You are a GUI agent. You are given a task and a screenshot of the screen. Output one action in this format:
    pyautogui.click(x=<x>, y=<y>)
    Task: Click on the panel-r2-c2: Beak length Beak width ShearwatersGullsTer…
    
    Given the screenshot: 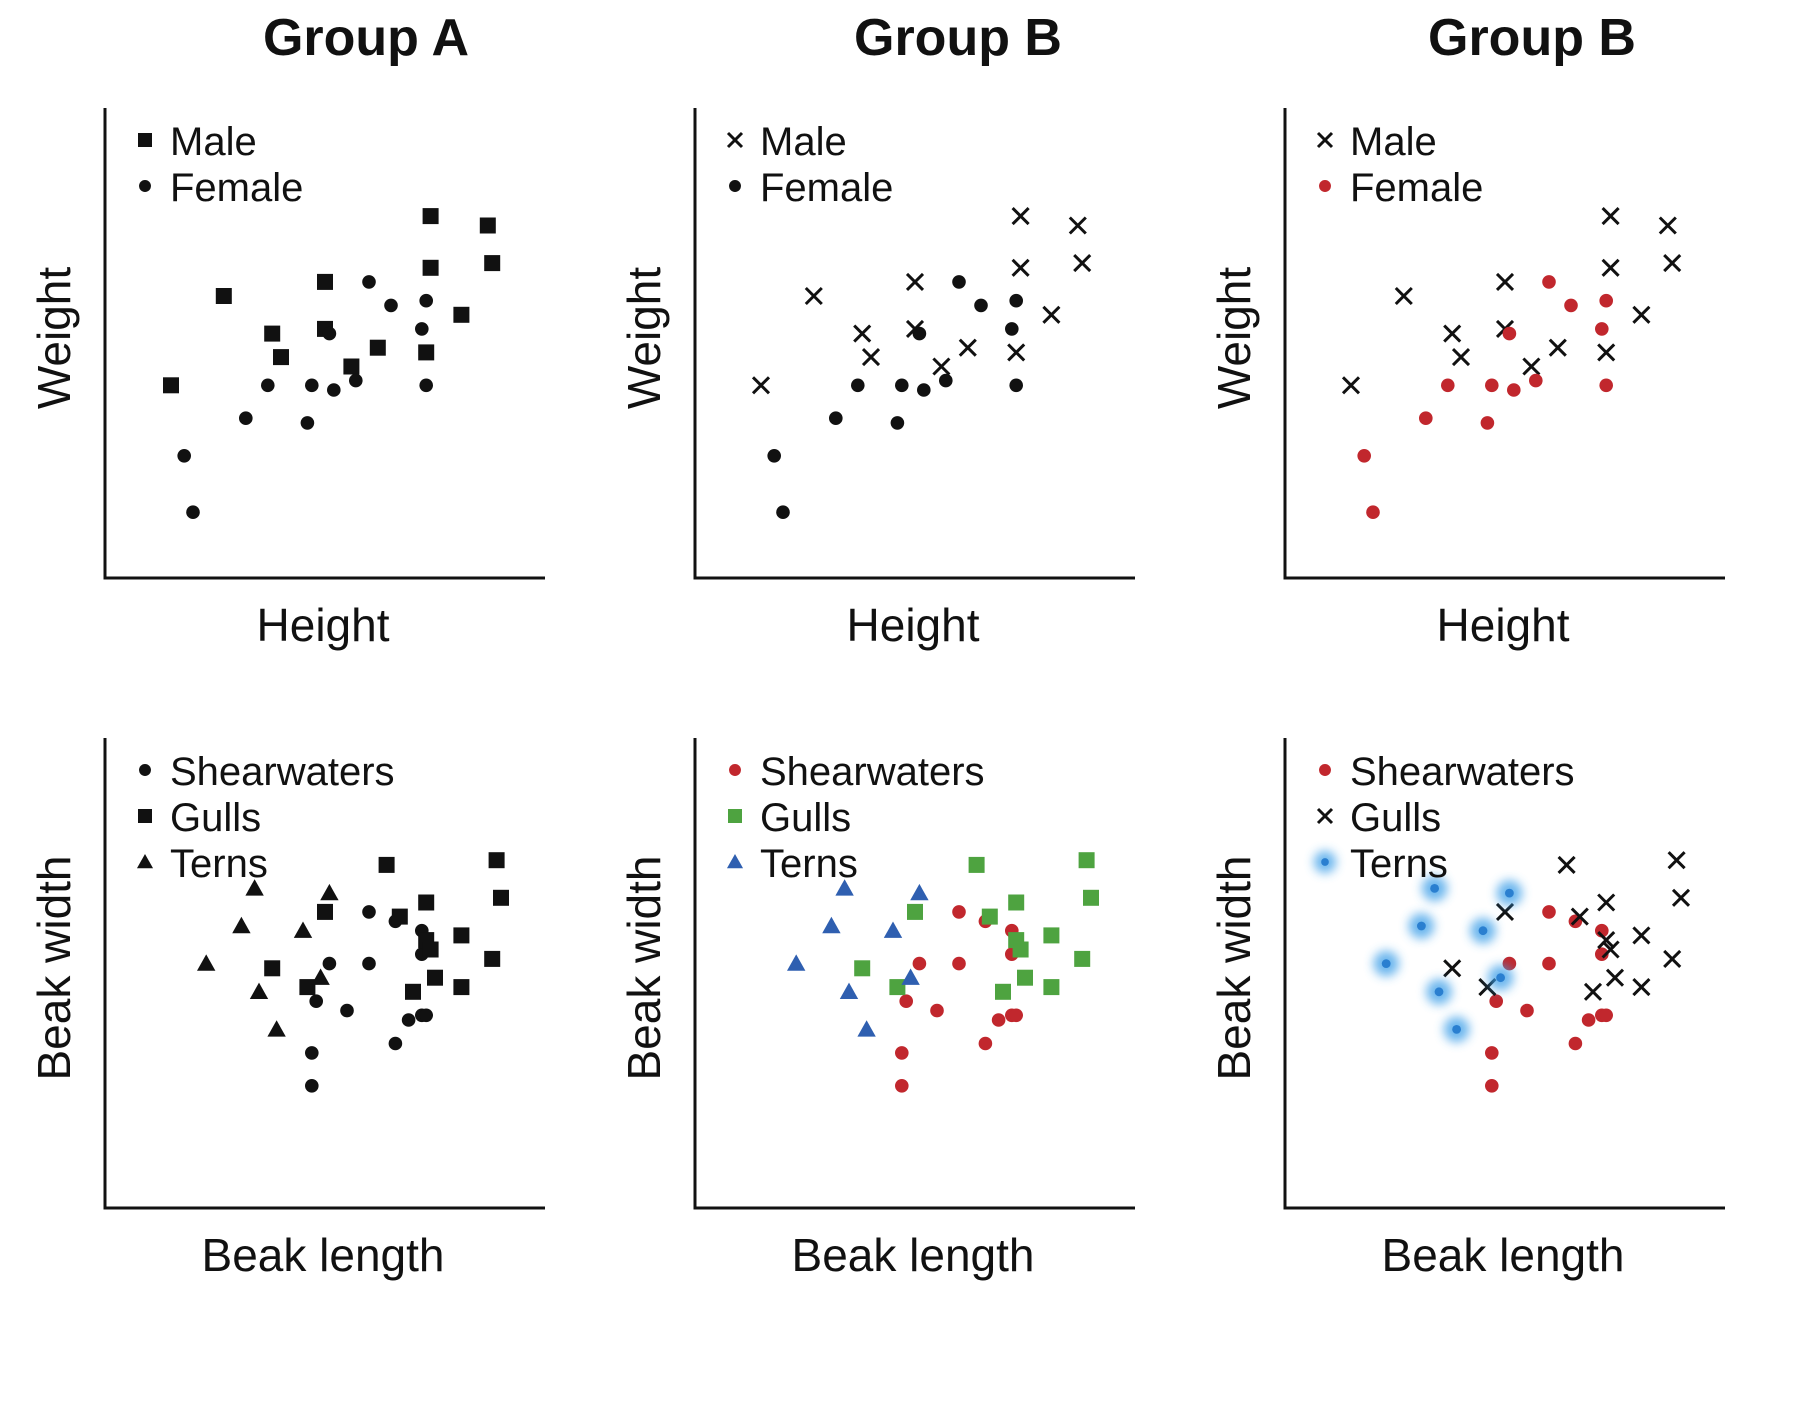 What is the action you would take?
    pyautogui.click(x=876, y=1009)
    